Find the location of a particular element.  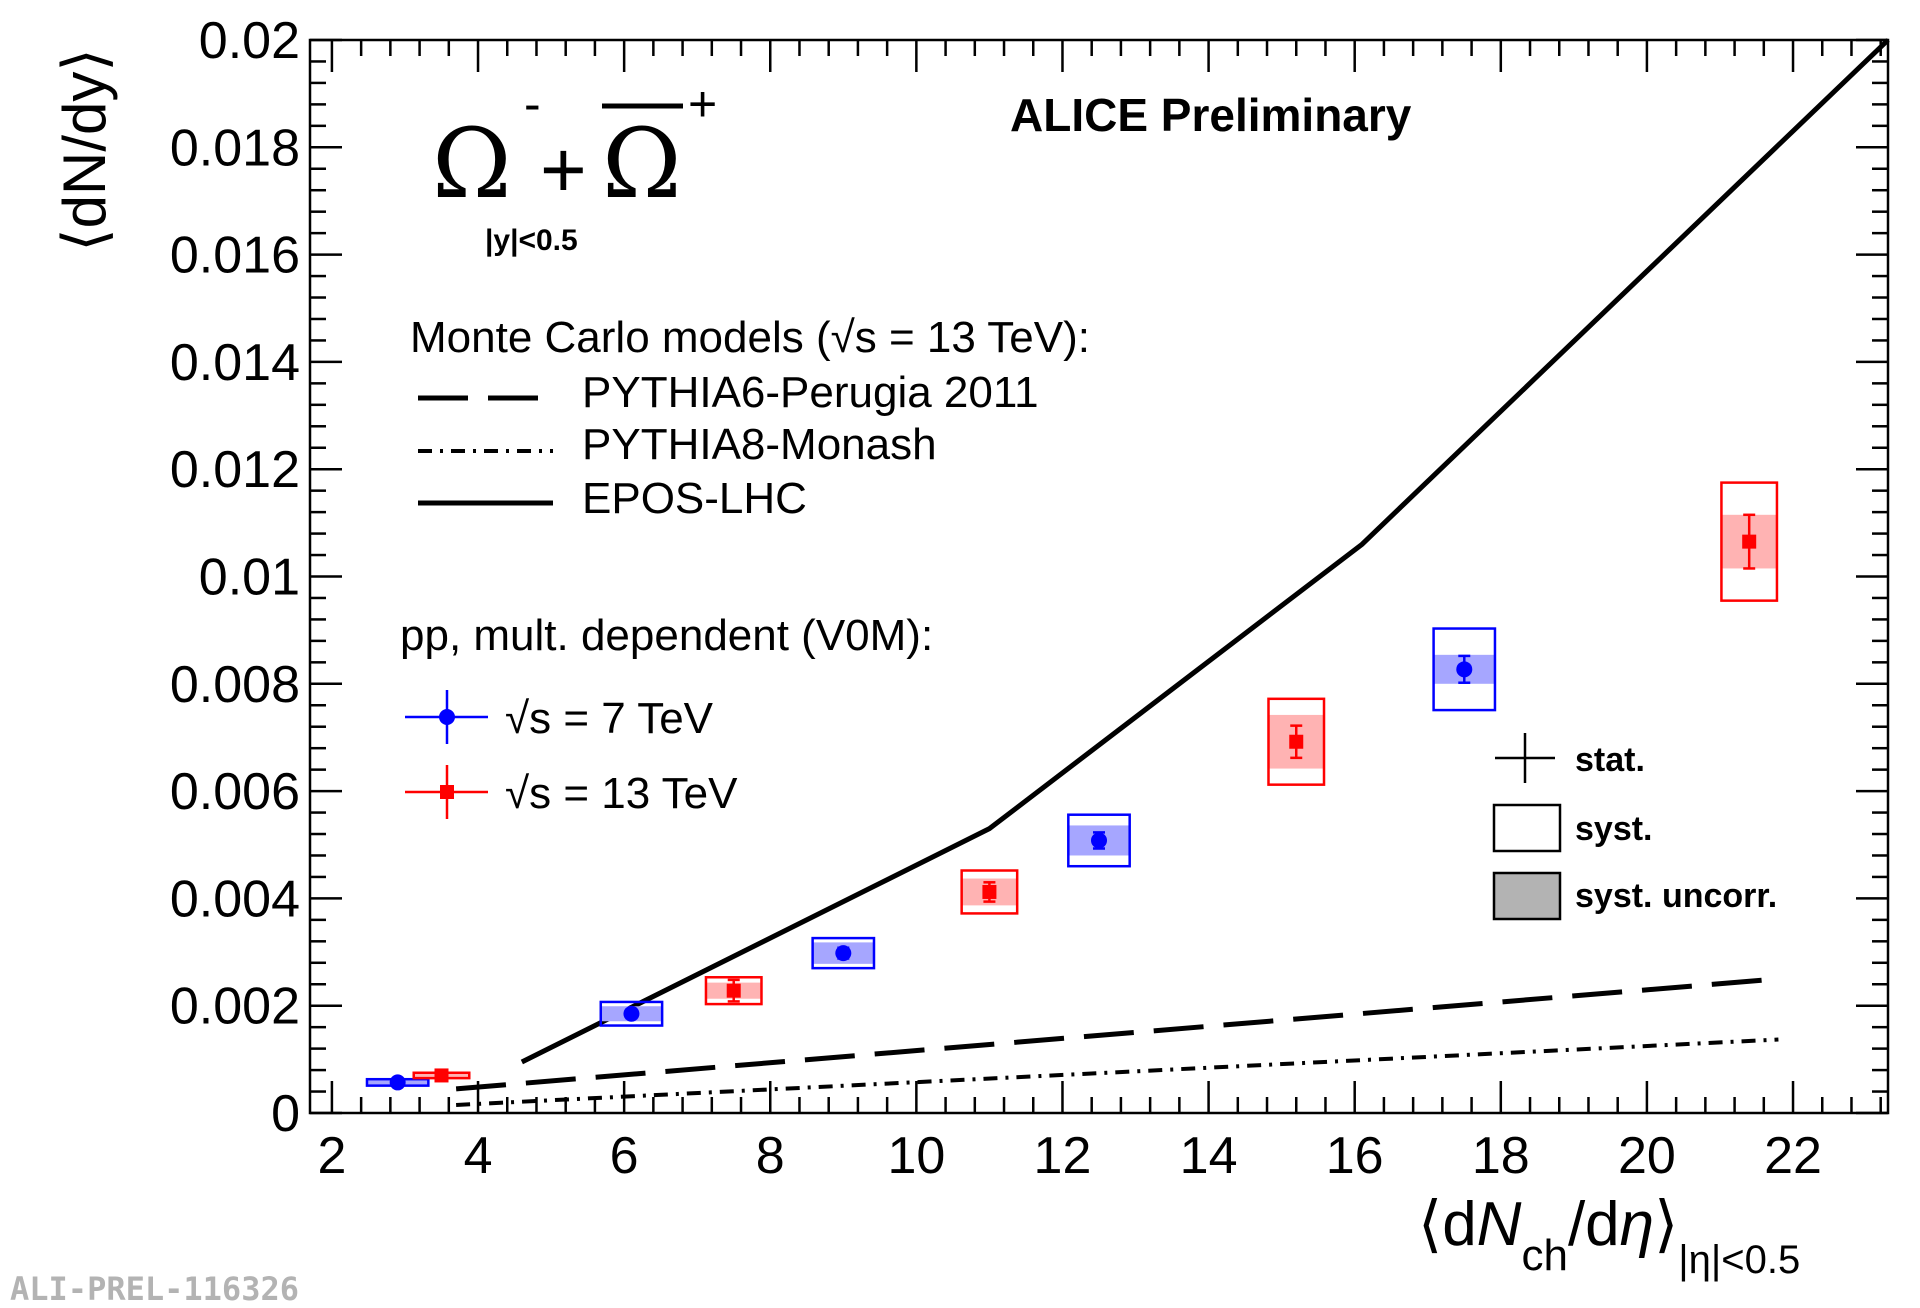

x-tick-label: 4 is located at coordinates (478, 1156).